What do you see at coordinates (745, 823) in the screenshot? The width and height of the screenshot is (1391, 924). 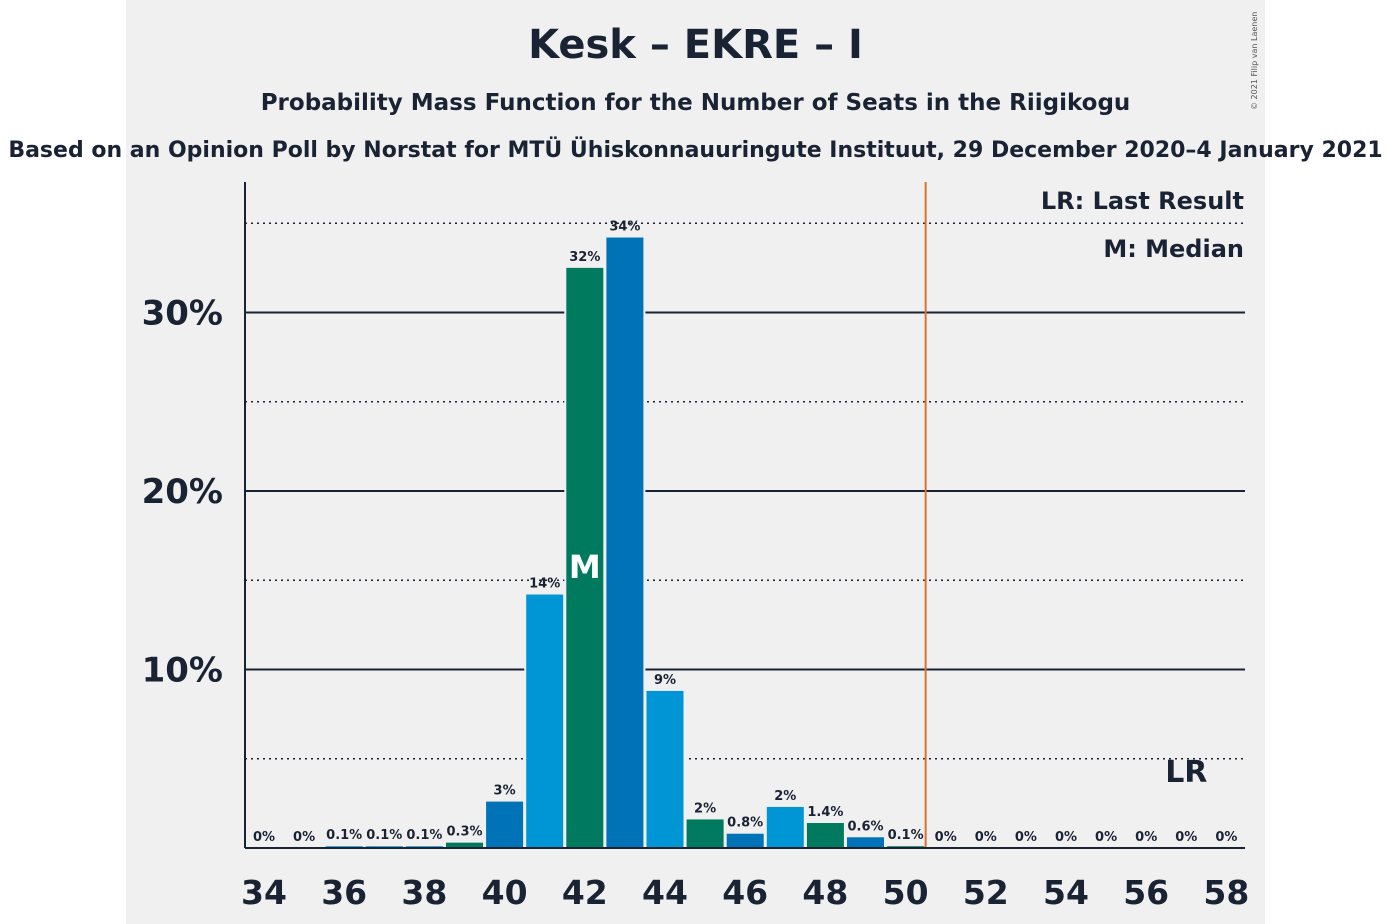 I see `bar-label-46: 0.8%` at bounding box center [745, 823].